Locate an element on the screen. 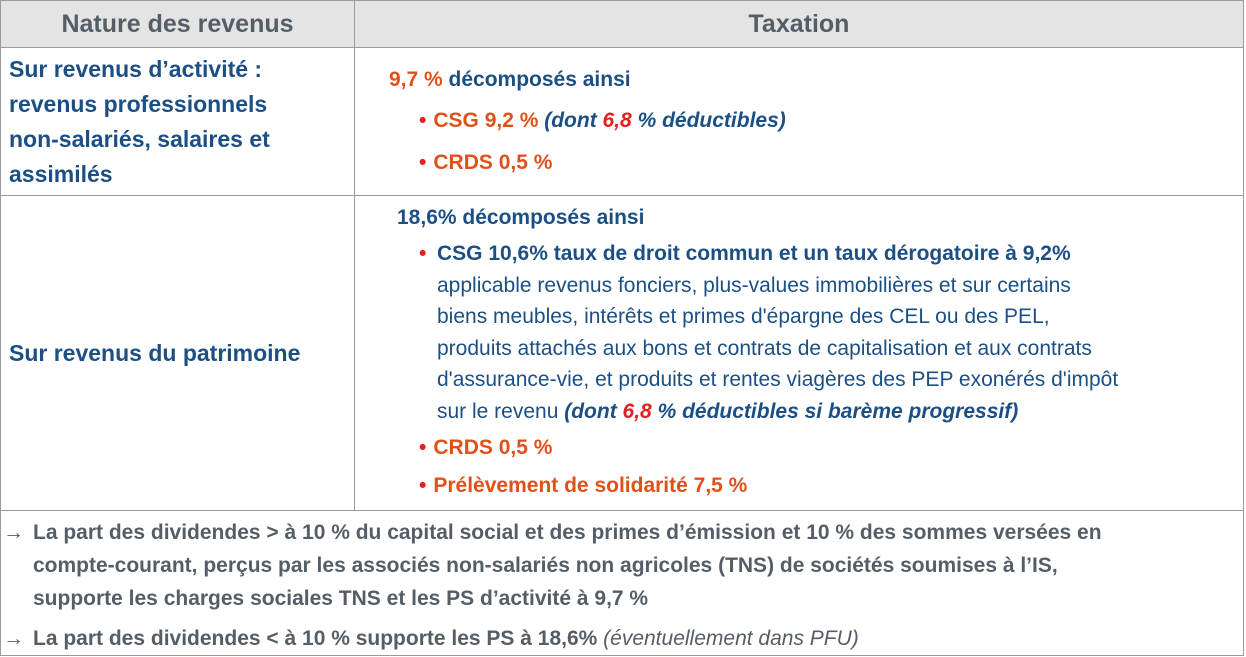 This screenshot has height=657, width=1246. patrimoine-prelevement-item: • Prélèvement de solidarité 7,5 % is located at coordinates (799, 486).